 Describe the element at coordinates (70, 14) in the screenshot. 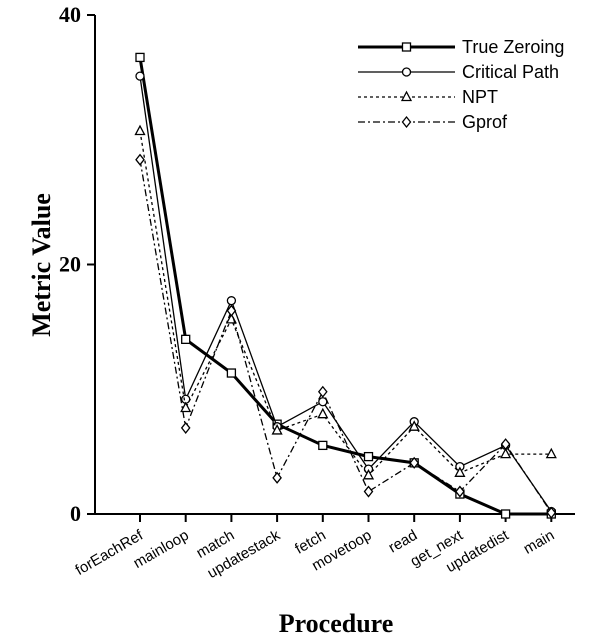

I see `y-tick-label: 40` at that location.